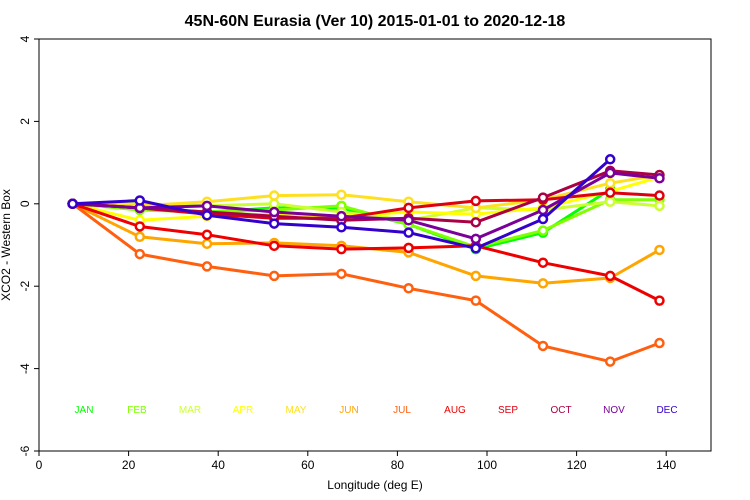 The width and height of the screenshot is (750, 500). Describe the element at coordinates (243, 410) in the screenshot. I see `legend-item-apr: APR` at that location.